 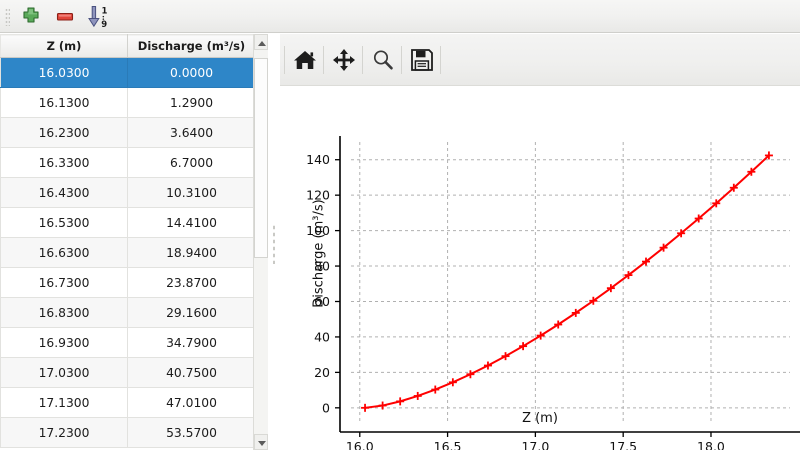 I want to click on table-row: 16.2300 3.6400, so click(x=128, y=132).